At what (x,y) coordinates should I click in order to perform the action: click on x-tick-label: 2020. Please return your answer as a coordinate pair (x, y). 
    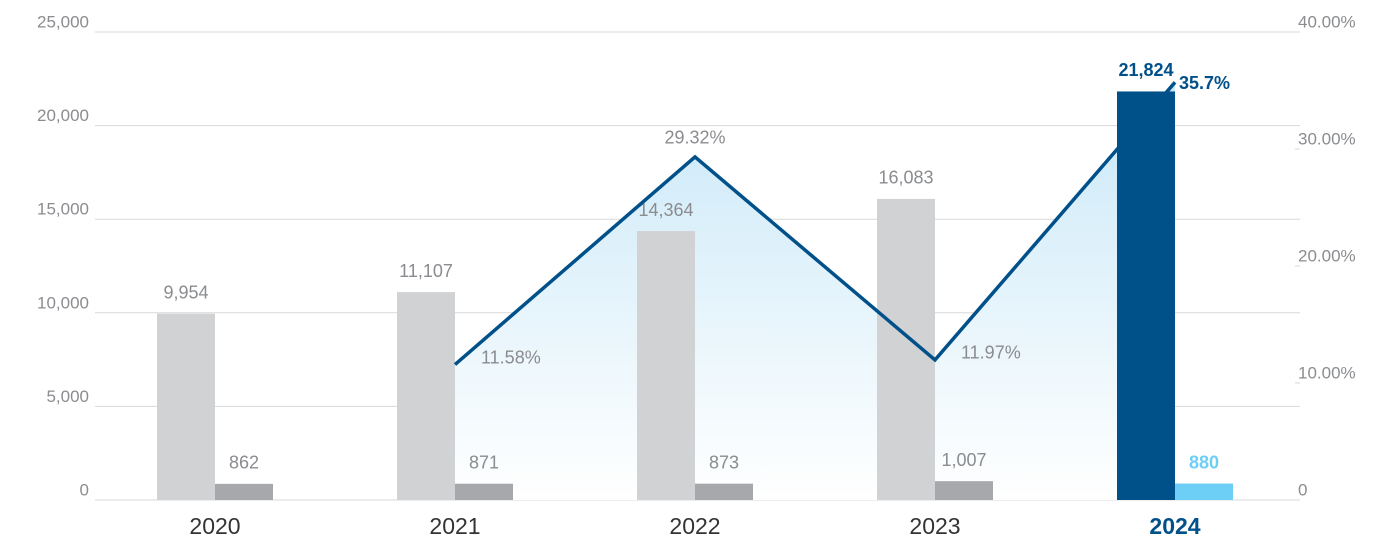
    Looking at the image, I should click on (214, 526).